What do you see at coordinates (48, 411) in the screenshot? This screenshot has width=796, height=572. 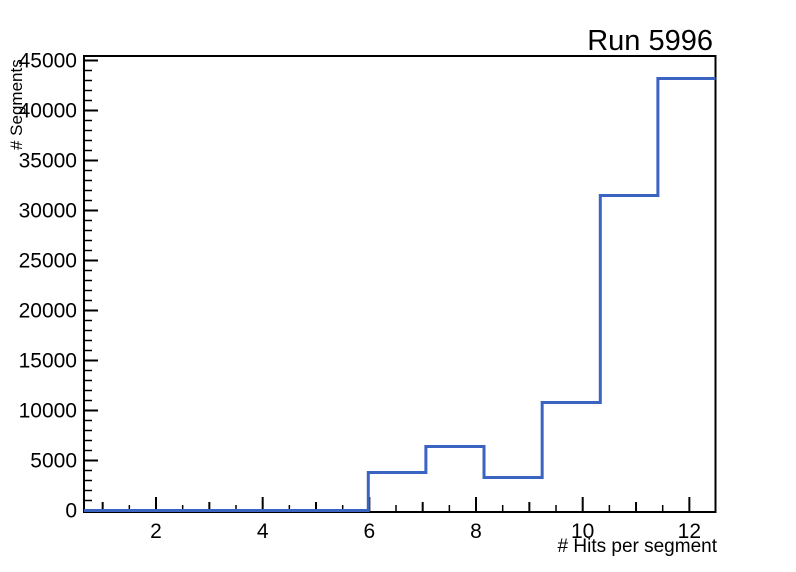 I see `y-tick-label: 10000` at bounding box center [48, 411].